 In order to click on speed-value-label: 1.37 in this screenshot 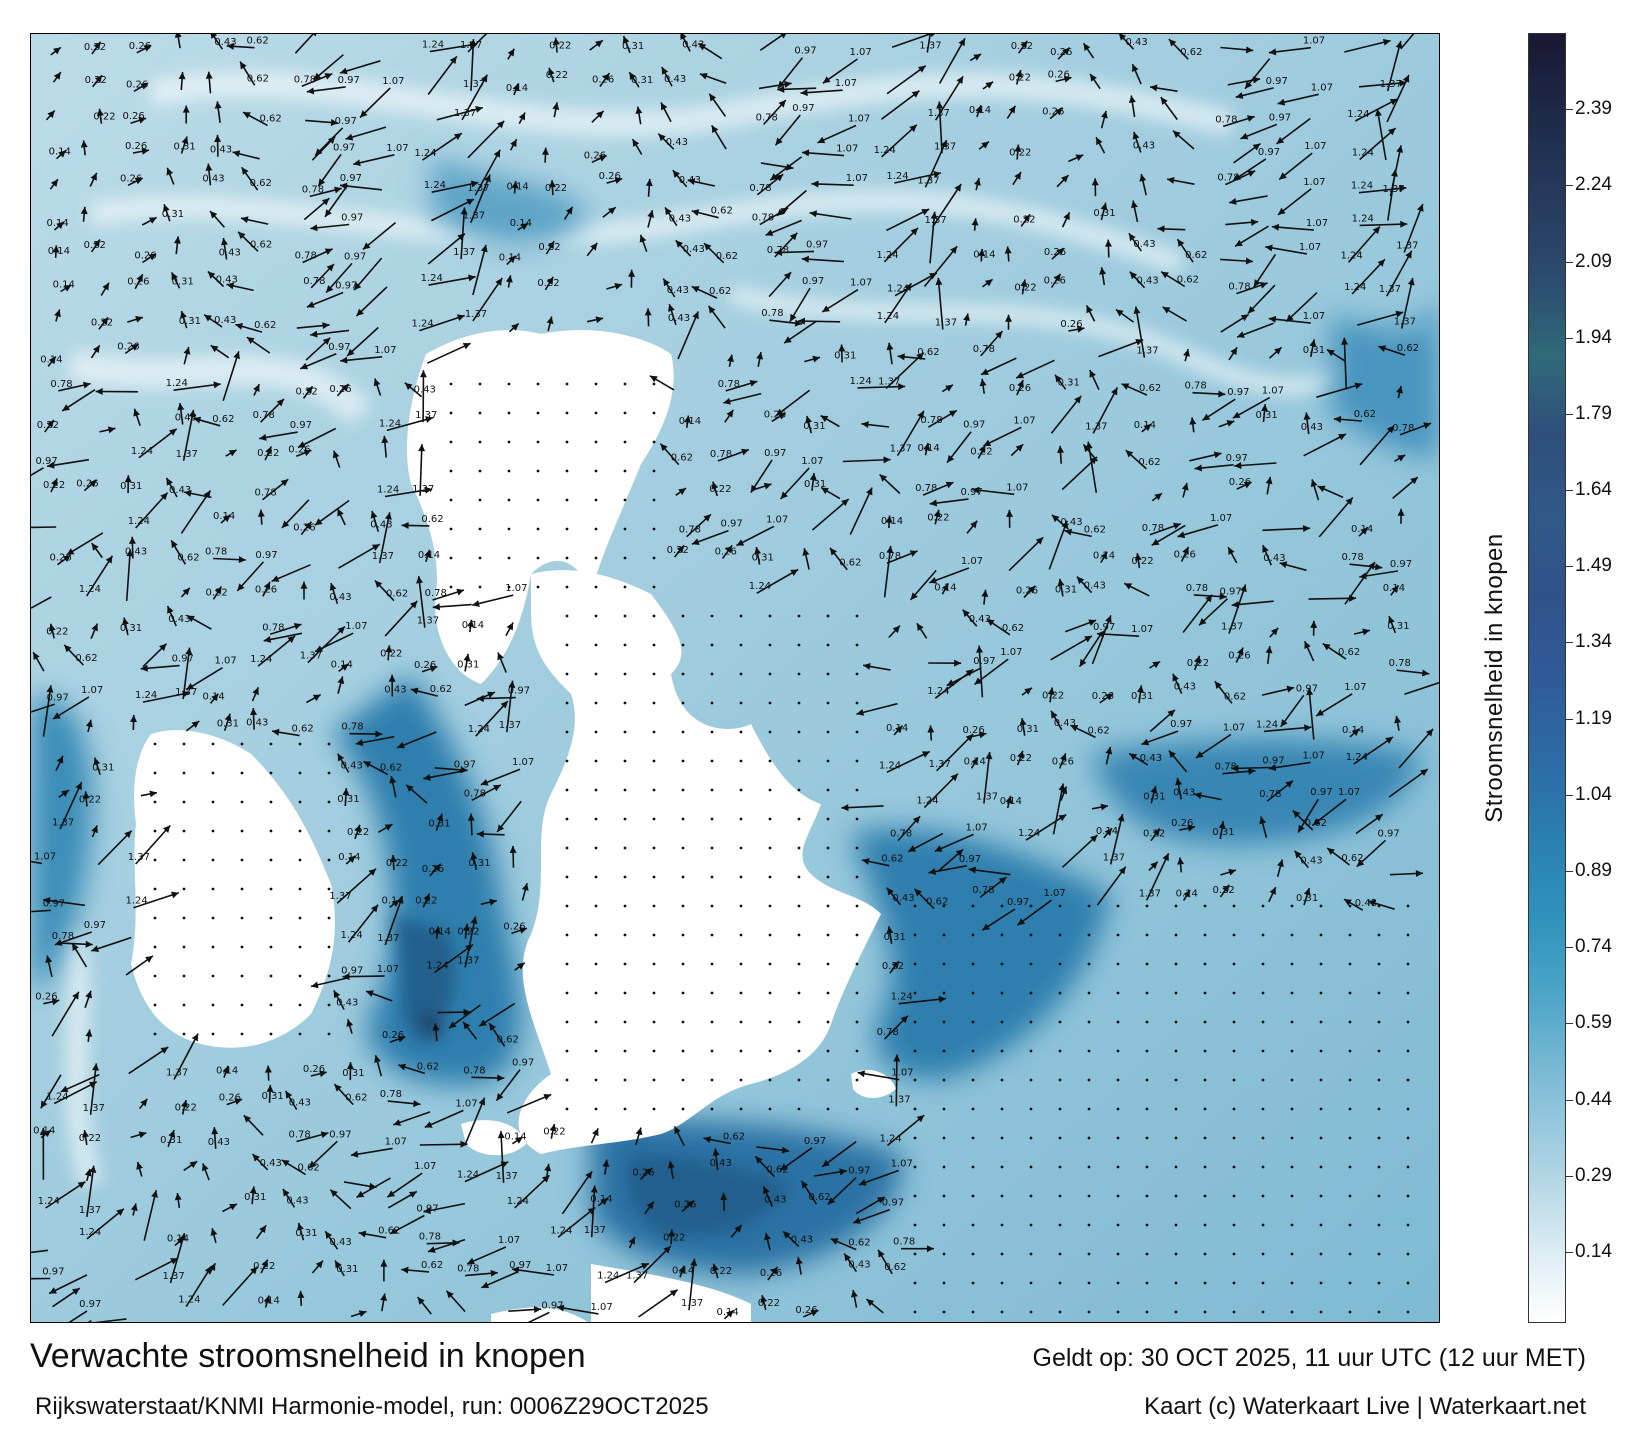, I will do `click(1232, 627)`.